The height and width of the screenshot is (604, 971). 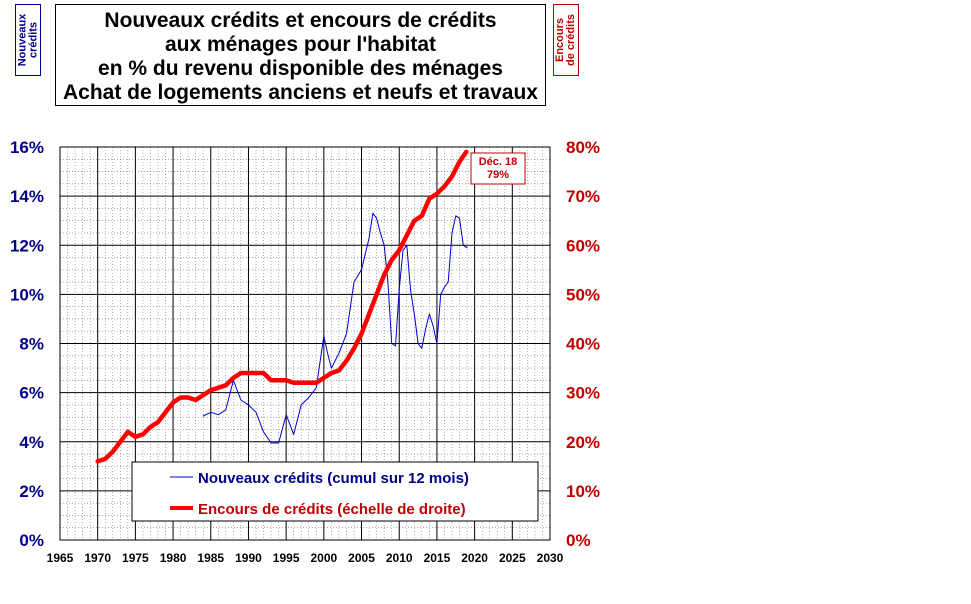 What do you see at coordinates (300, 68) in the screenshot?
I see `chart-title-line-3: en % du revenu disponible des ménages` at bounding box center [300, 68].